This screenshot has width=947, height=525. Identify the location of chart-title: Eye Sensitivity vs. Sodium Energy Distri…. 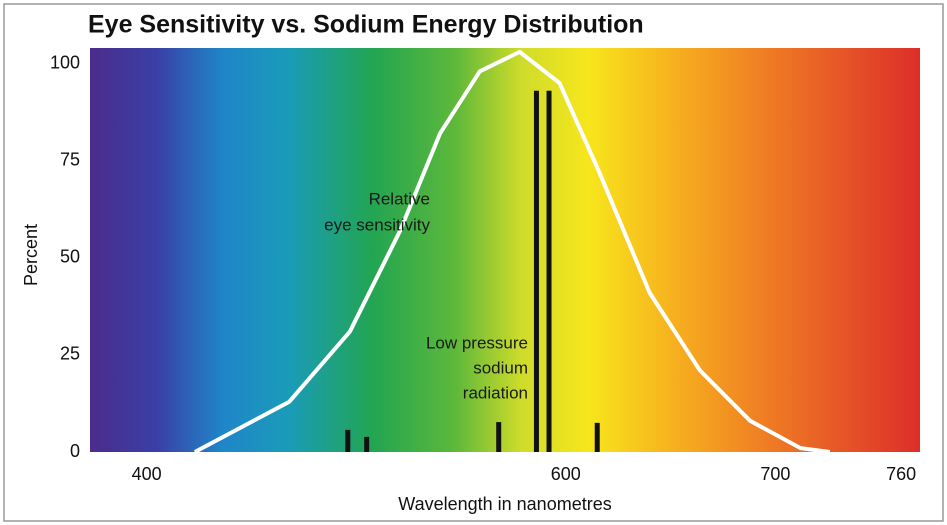
(366, 25).